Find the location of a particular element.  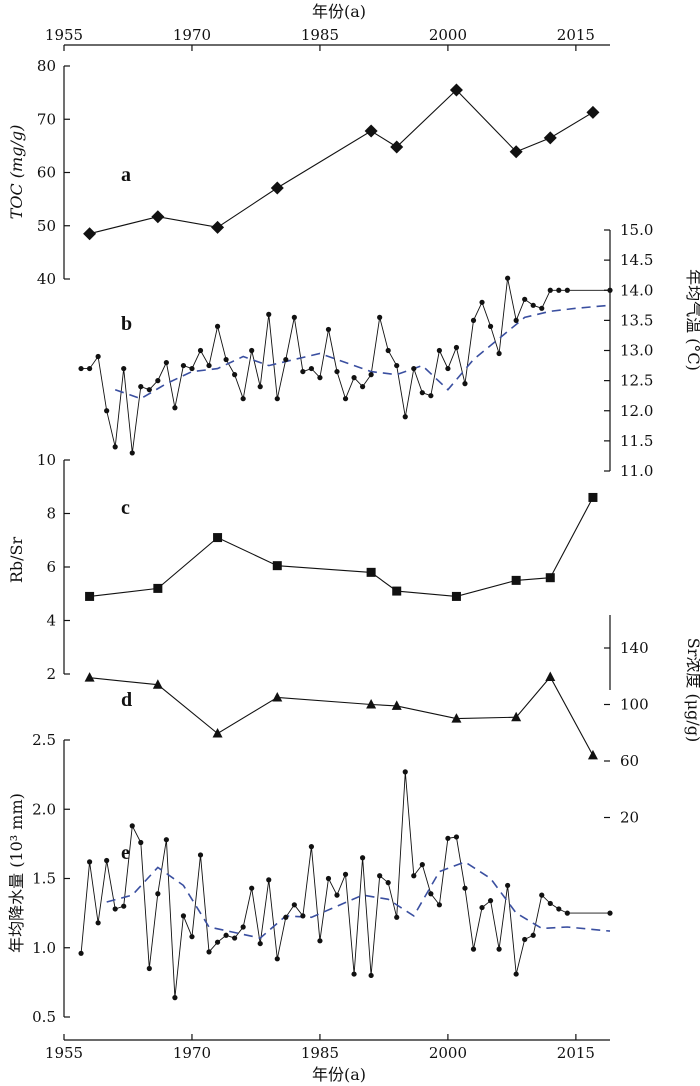

sr-y-tick-label: 20 is located at coordinates (629, 818).